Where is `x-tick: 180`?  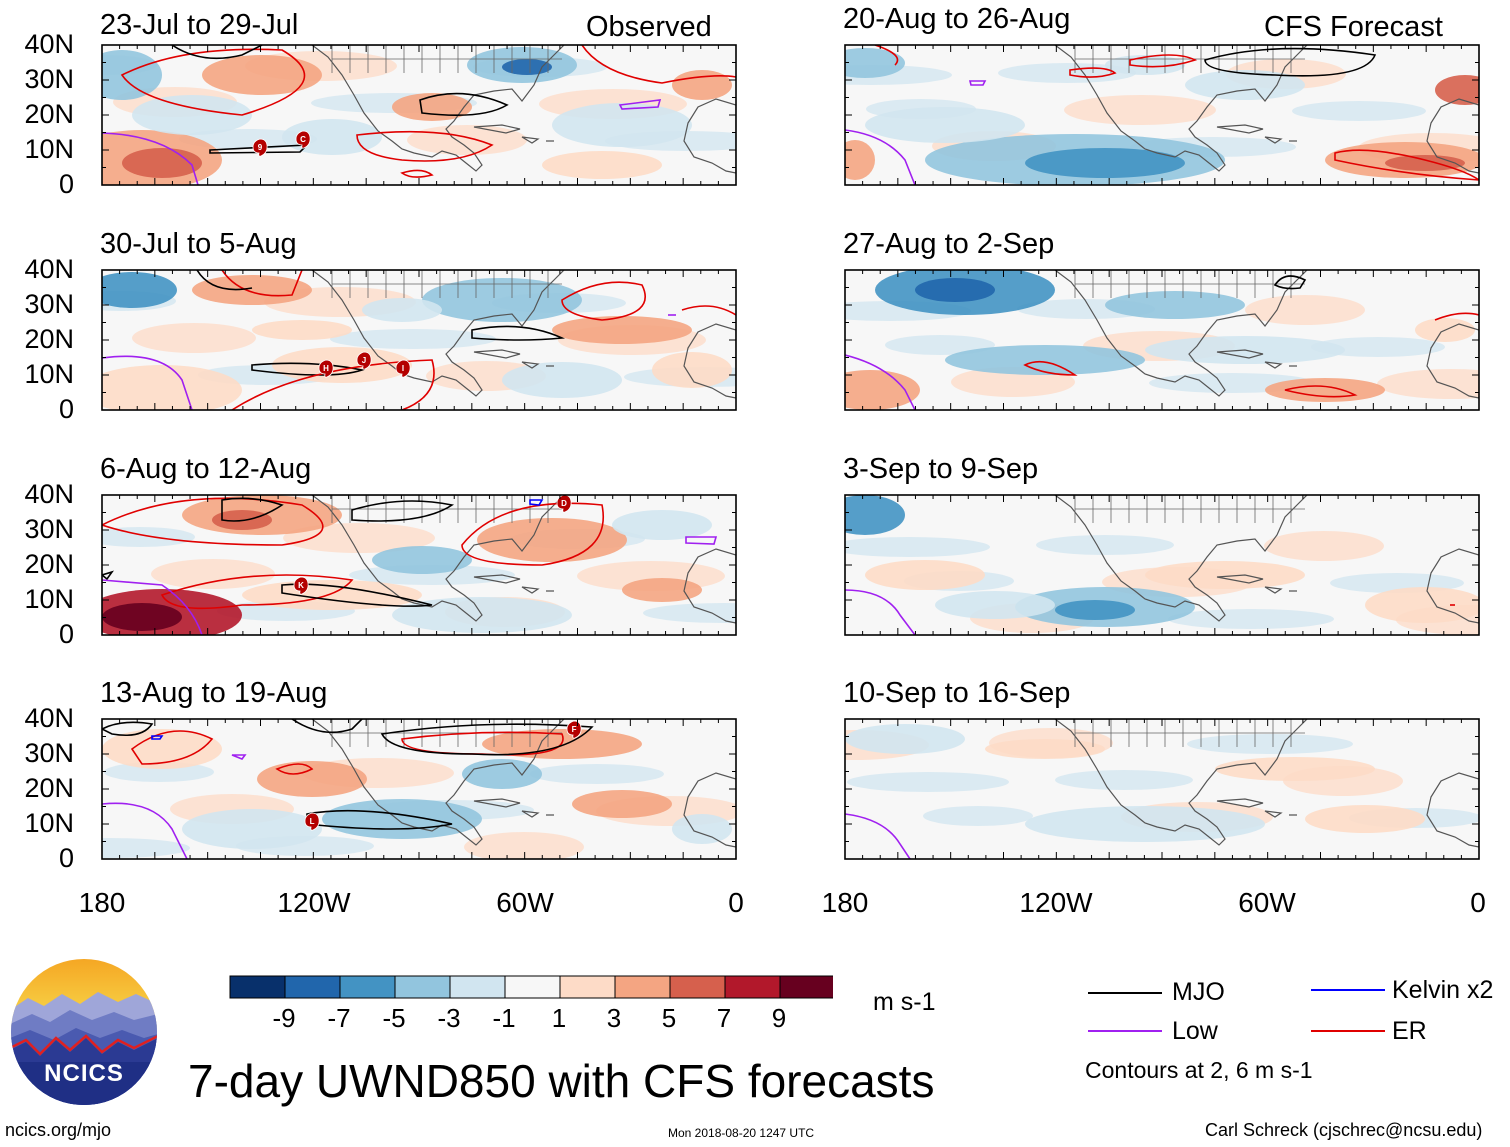 x-tick: 180 is located at coordinates (102, 902).